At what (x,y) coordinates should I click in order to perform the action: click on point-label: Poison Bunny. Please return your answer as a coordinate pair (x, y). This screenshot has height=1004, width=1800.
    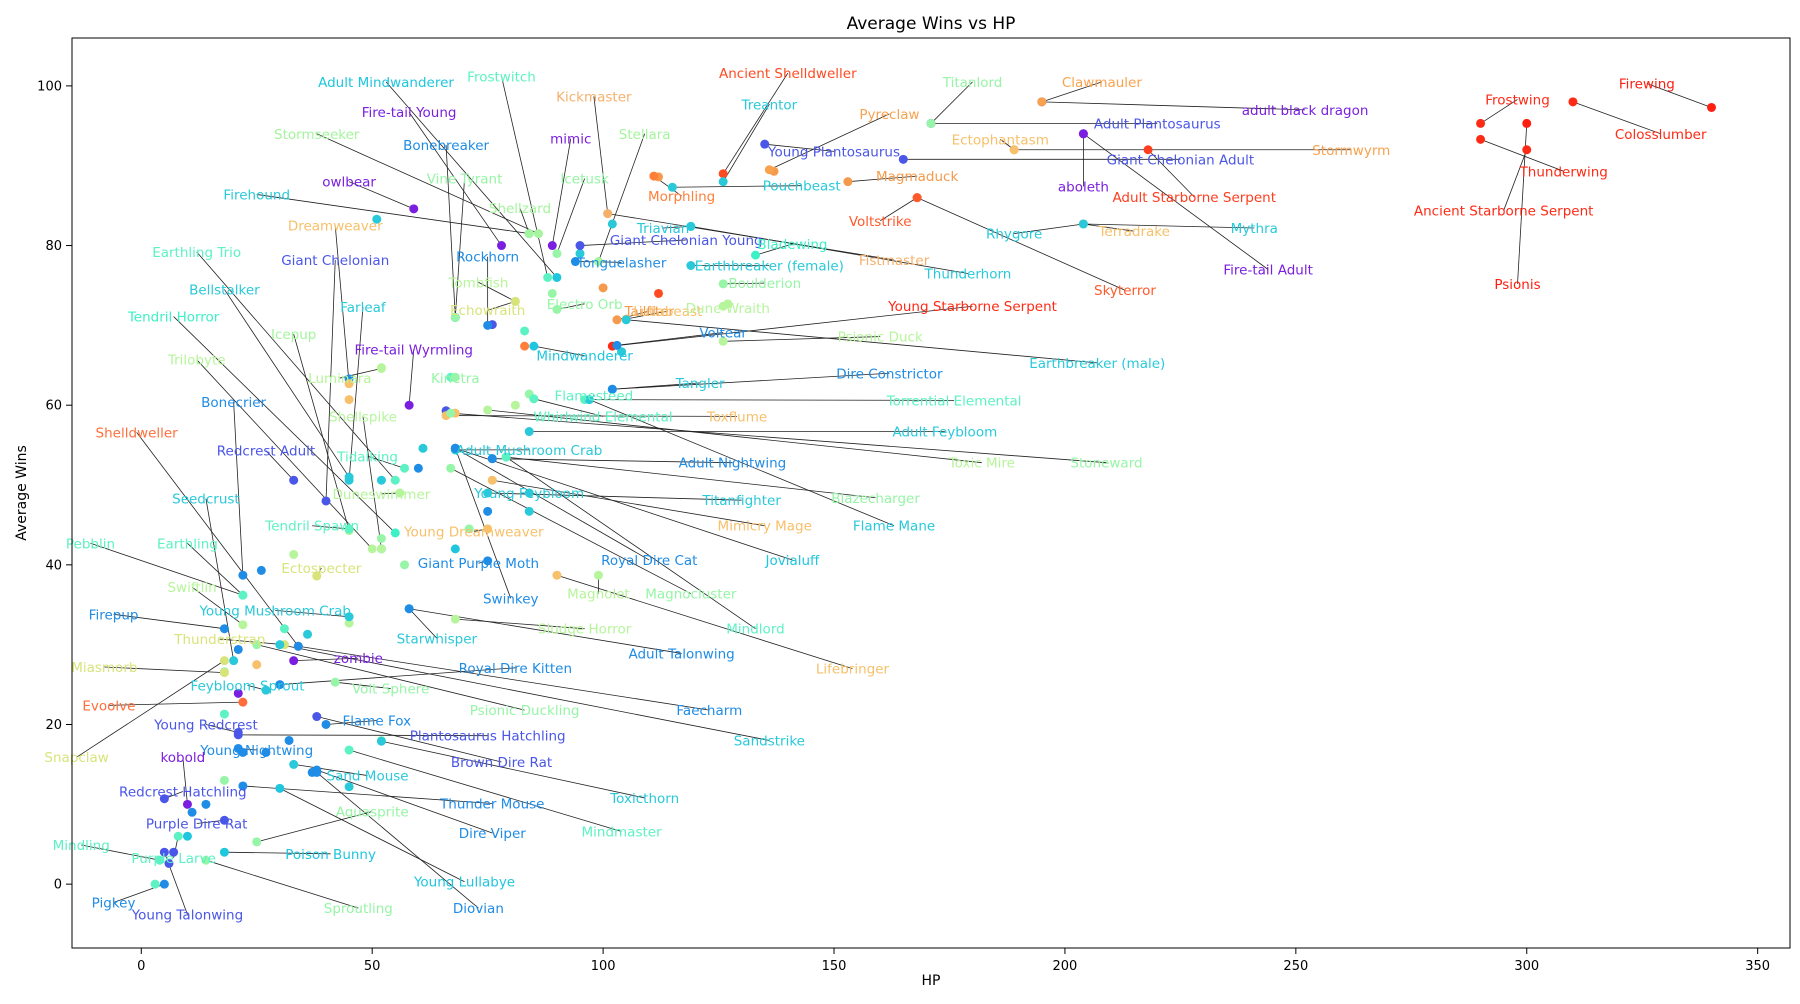
    Looking at the image, I should click on (330, 855).